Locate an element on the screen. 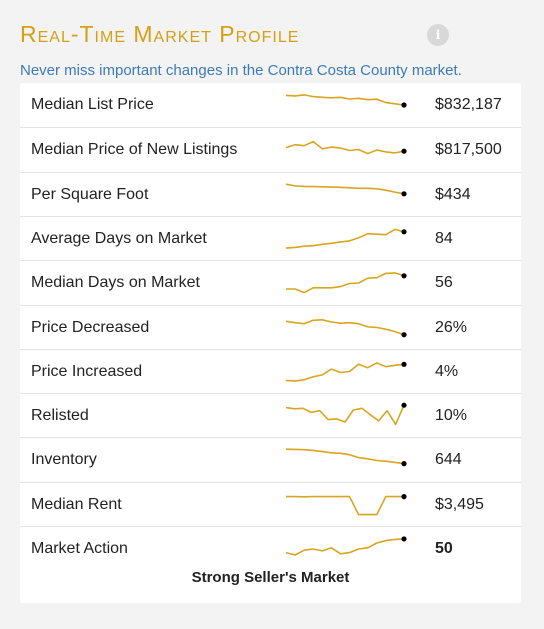 This screenshot has height=629, width=544. metric-label: Median Price of New Listings is located at coordinates (134, 150).